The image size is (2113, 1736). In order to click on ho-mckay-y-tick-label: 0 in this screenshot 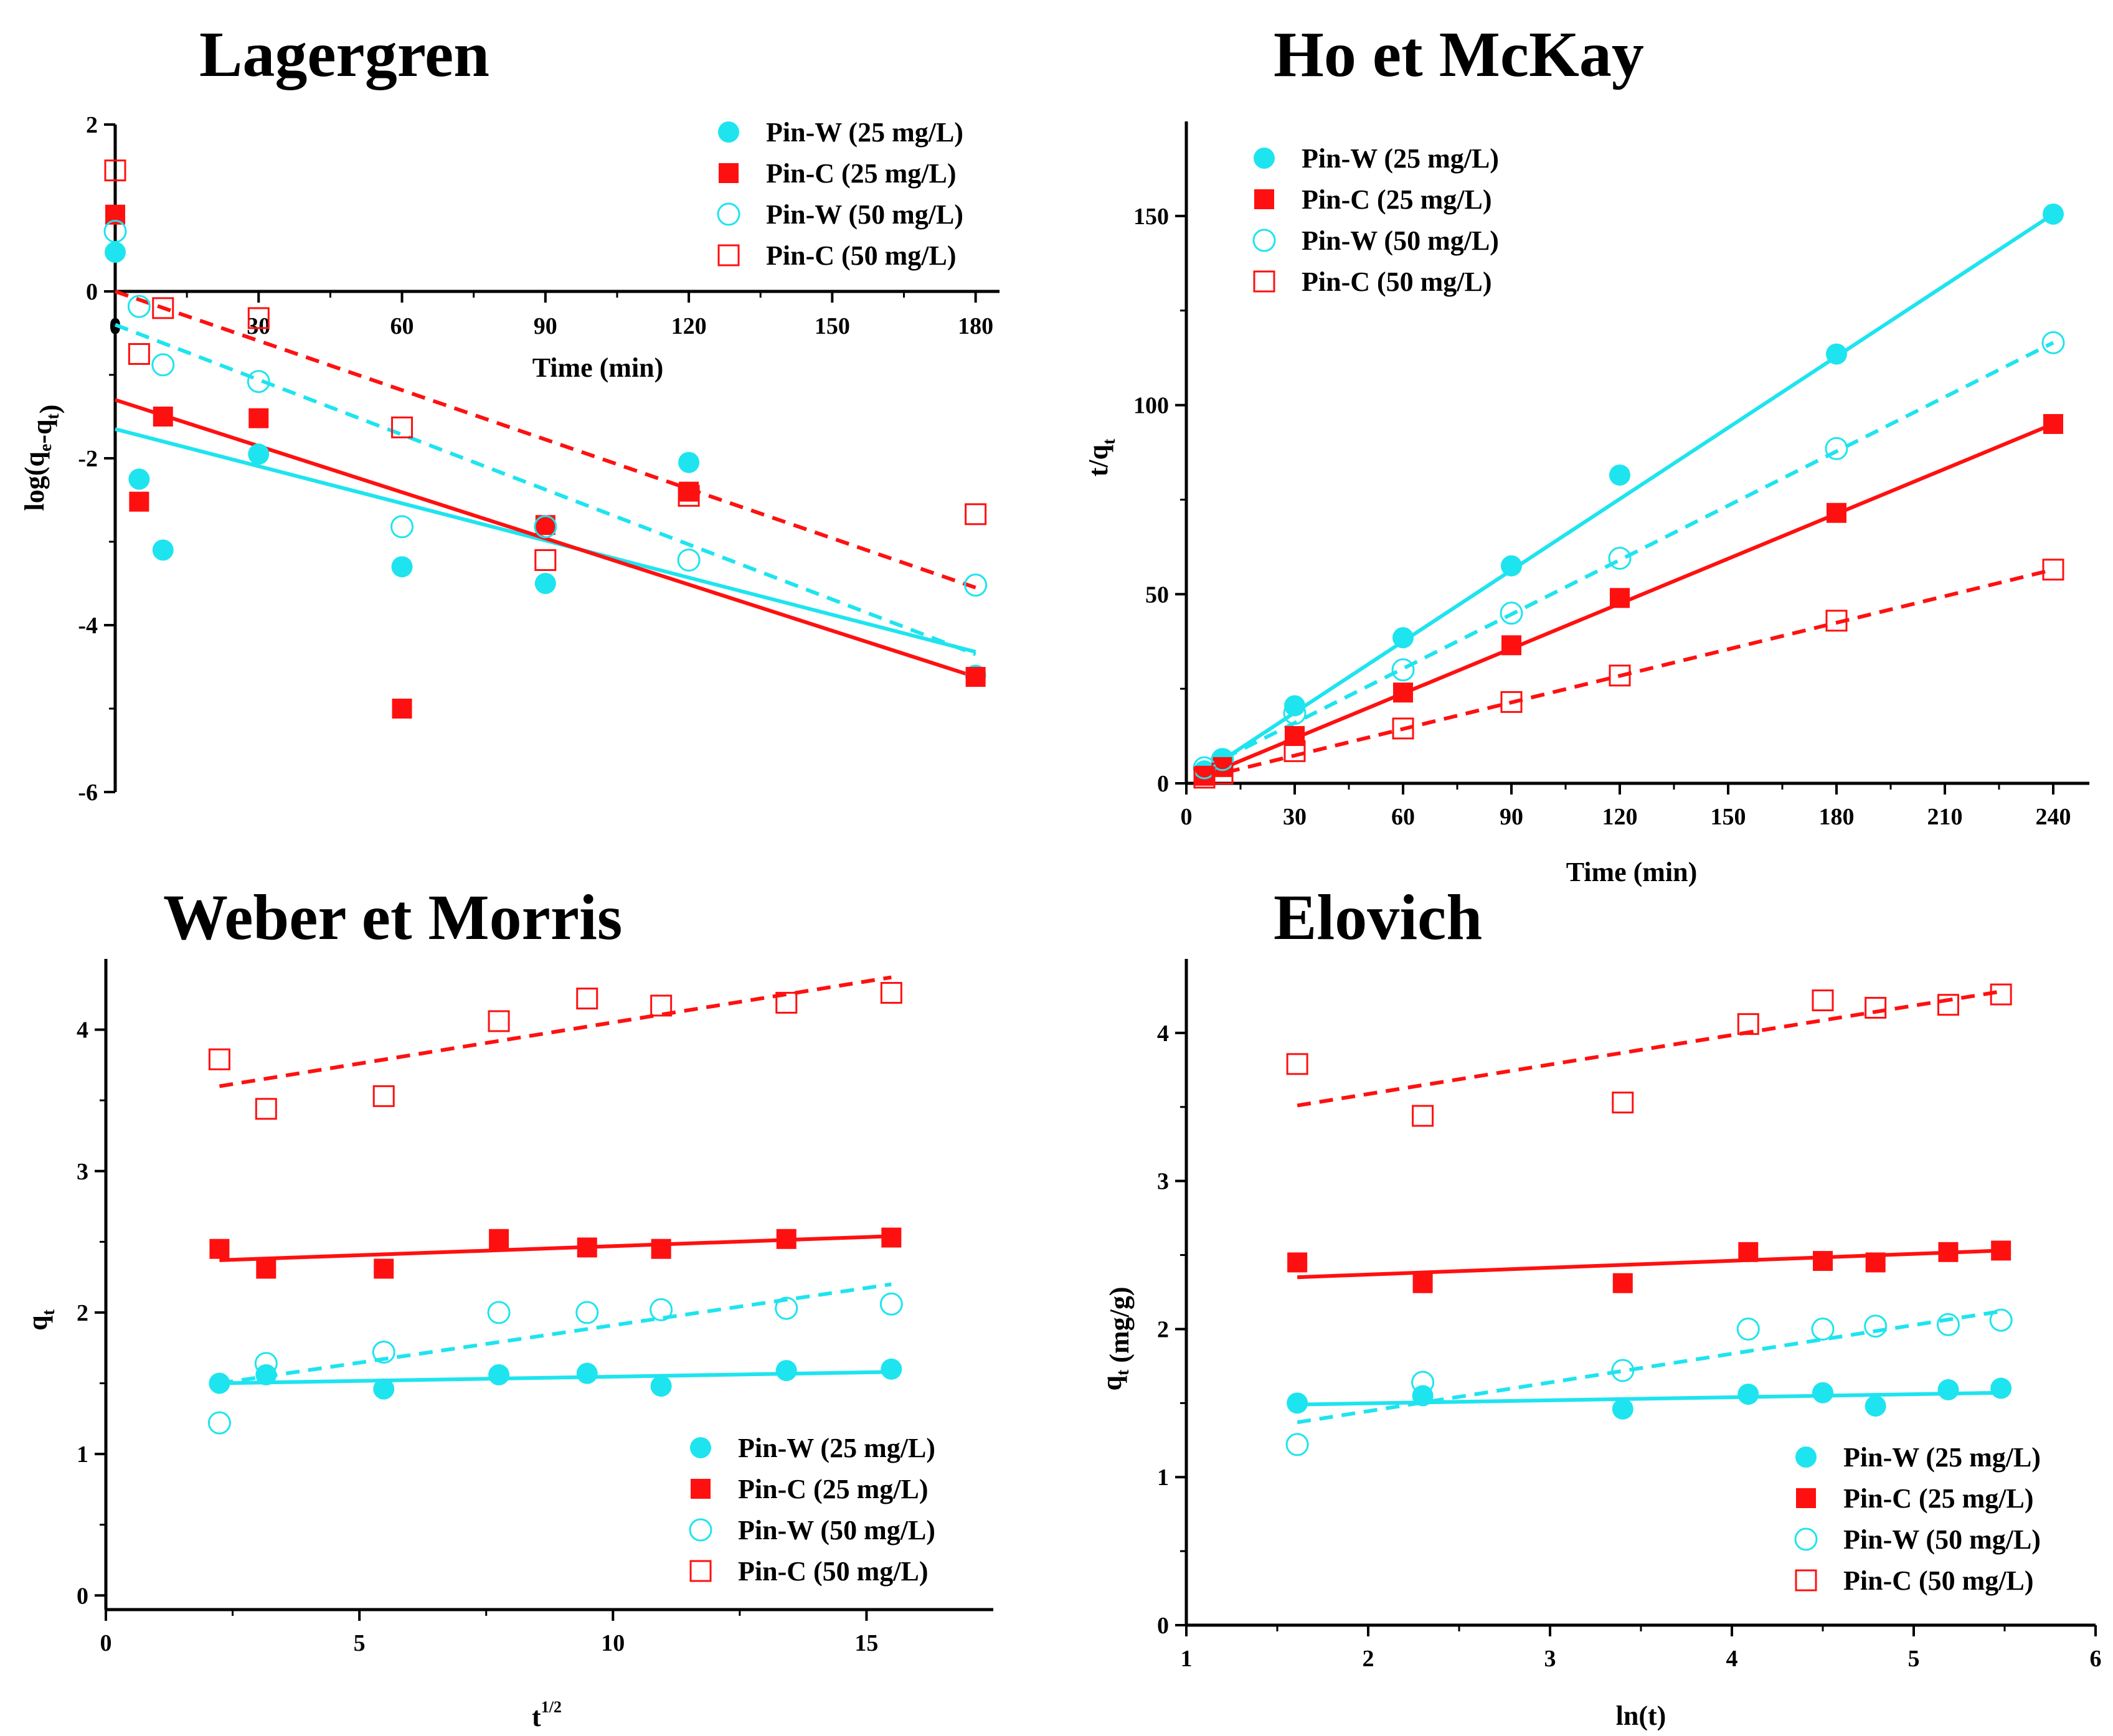, I will do `click(1163, 784)`.